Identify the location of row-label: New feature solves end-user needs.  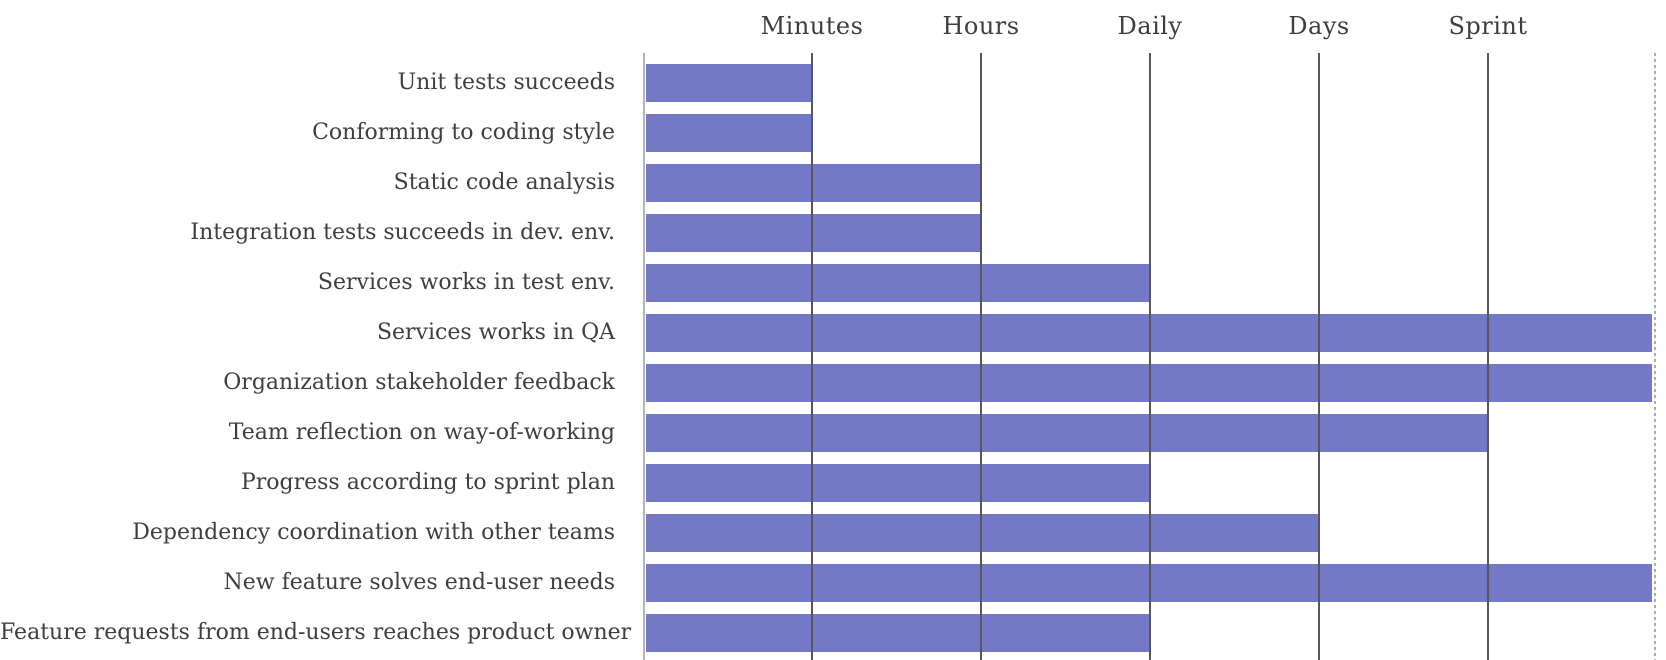
(419, 582).